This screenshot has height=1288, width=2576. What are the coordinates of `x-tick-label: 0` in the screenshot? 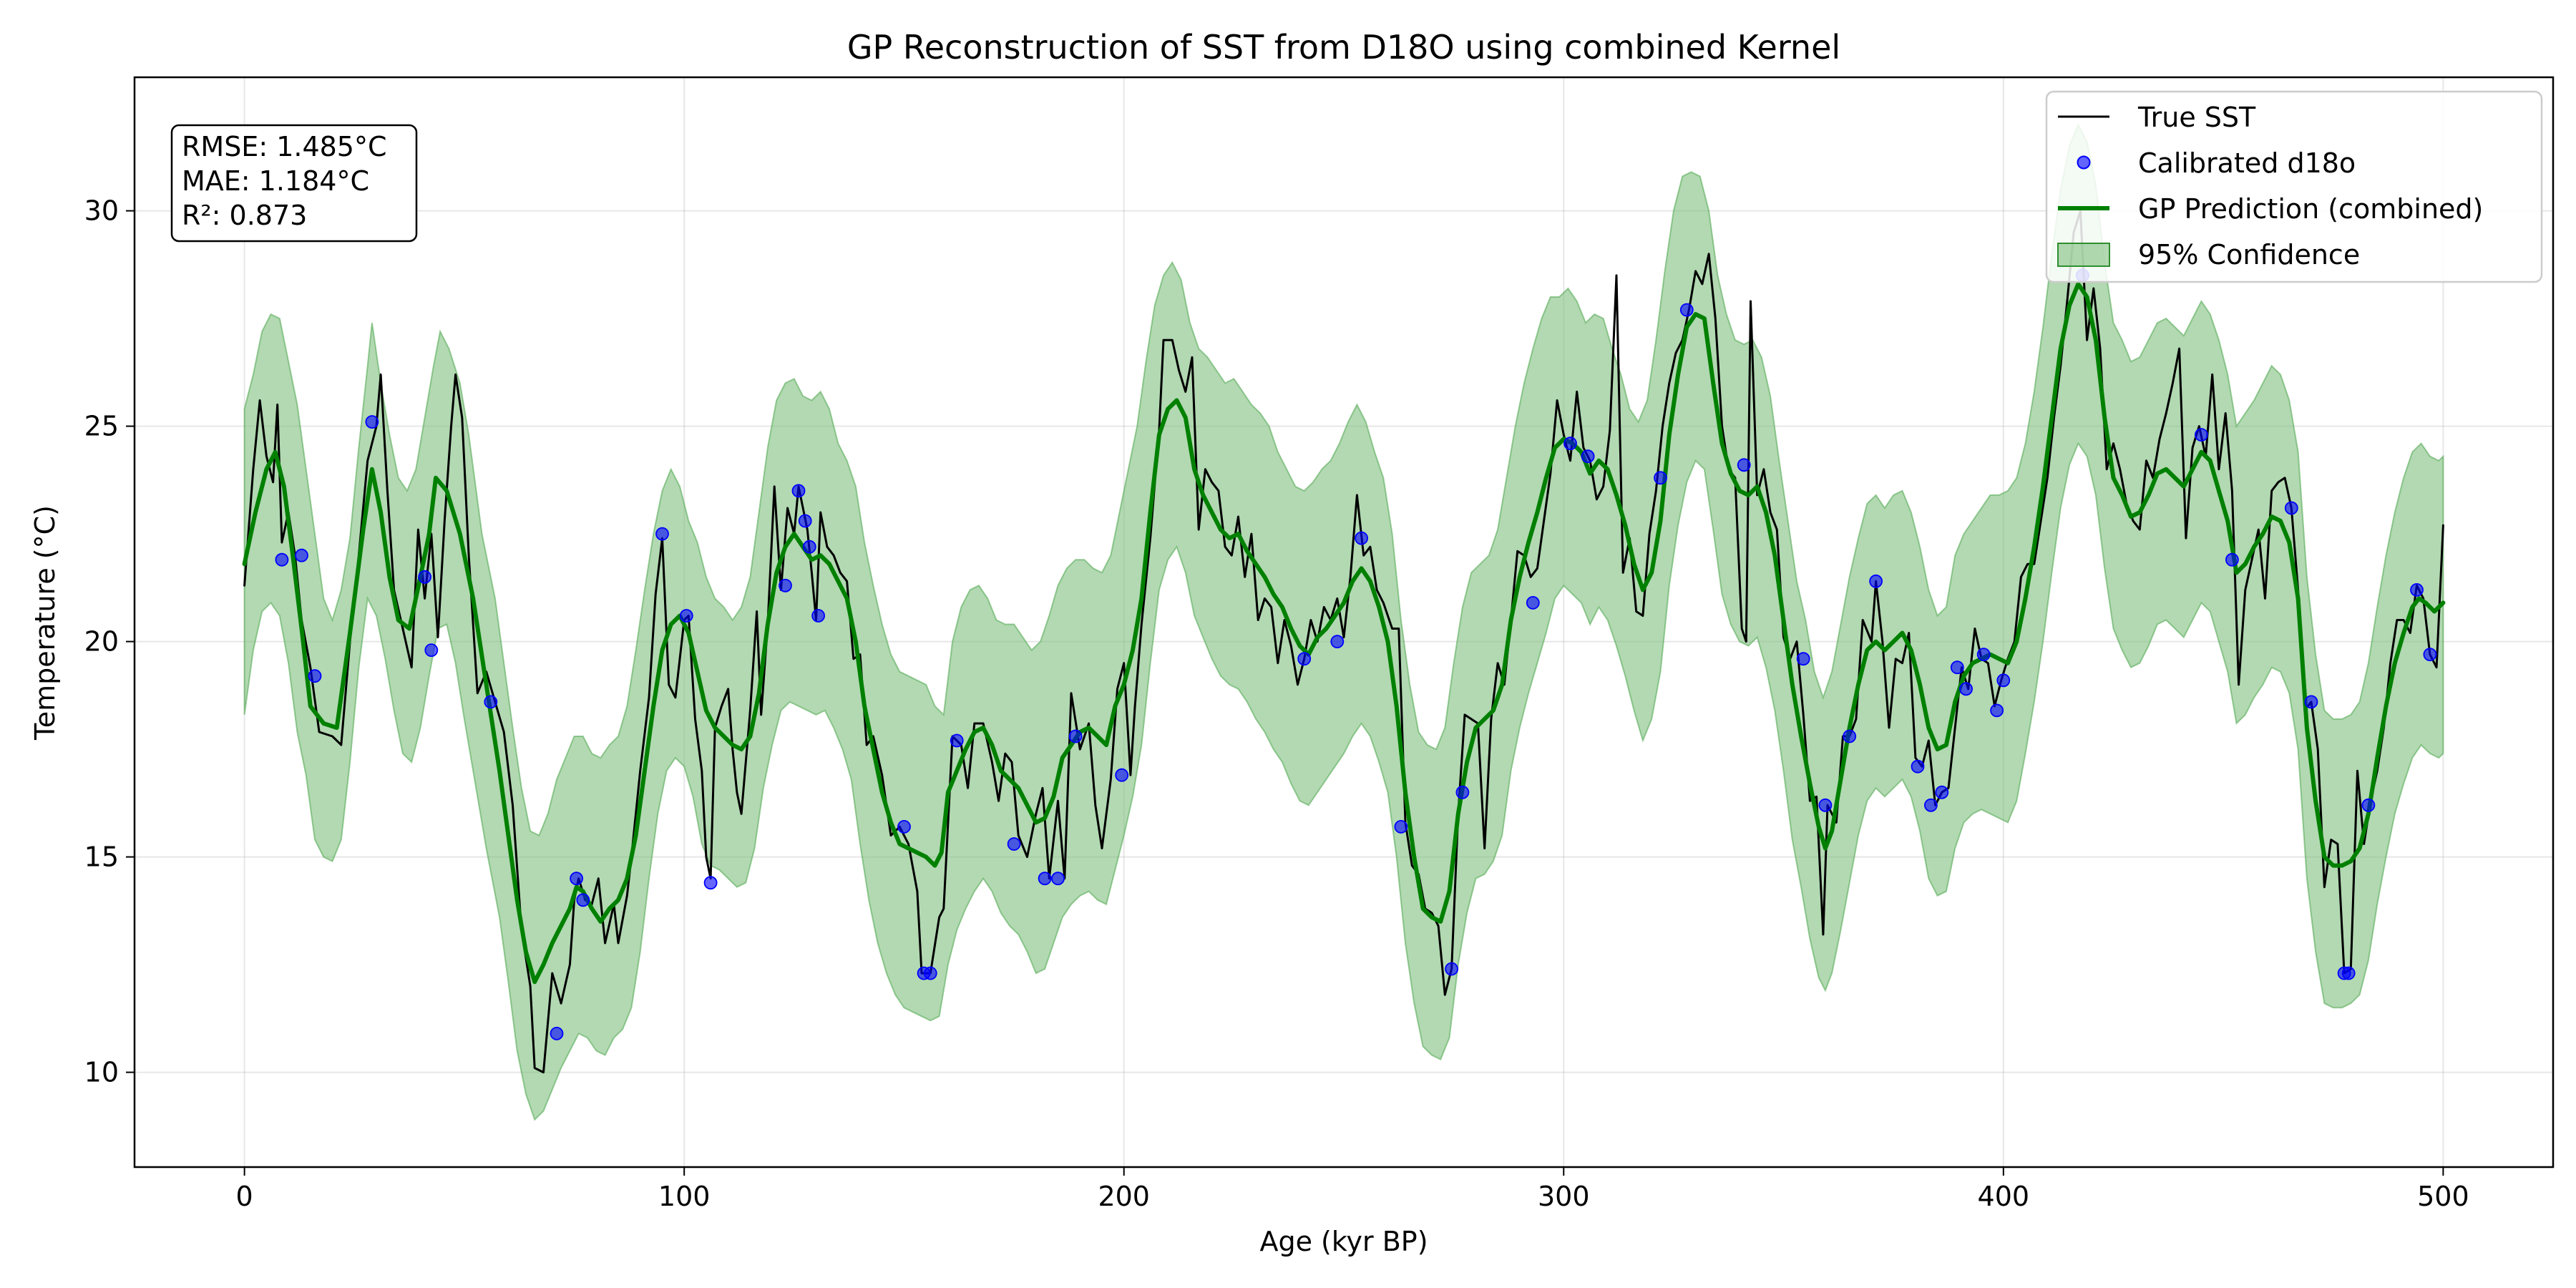 It's located at (244, 1196).